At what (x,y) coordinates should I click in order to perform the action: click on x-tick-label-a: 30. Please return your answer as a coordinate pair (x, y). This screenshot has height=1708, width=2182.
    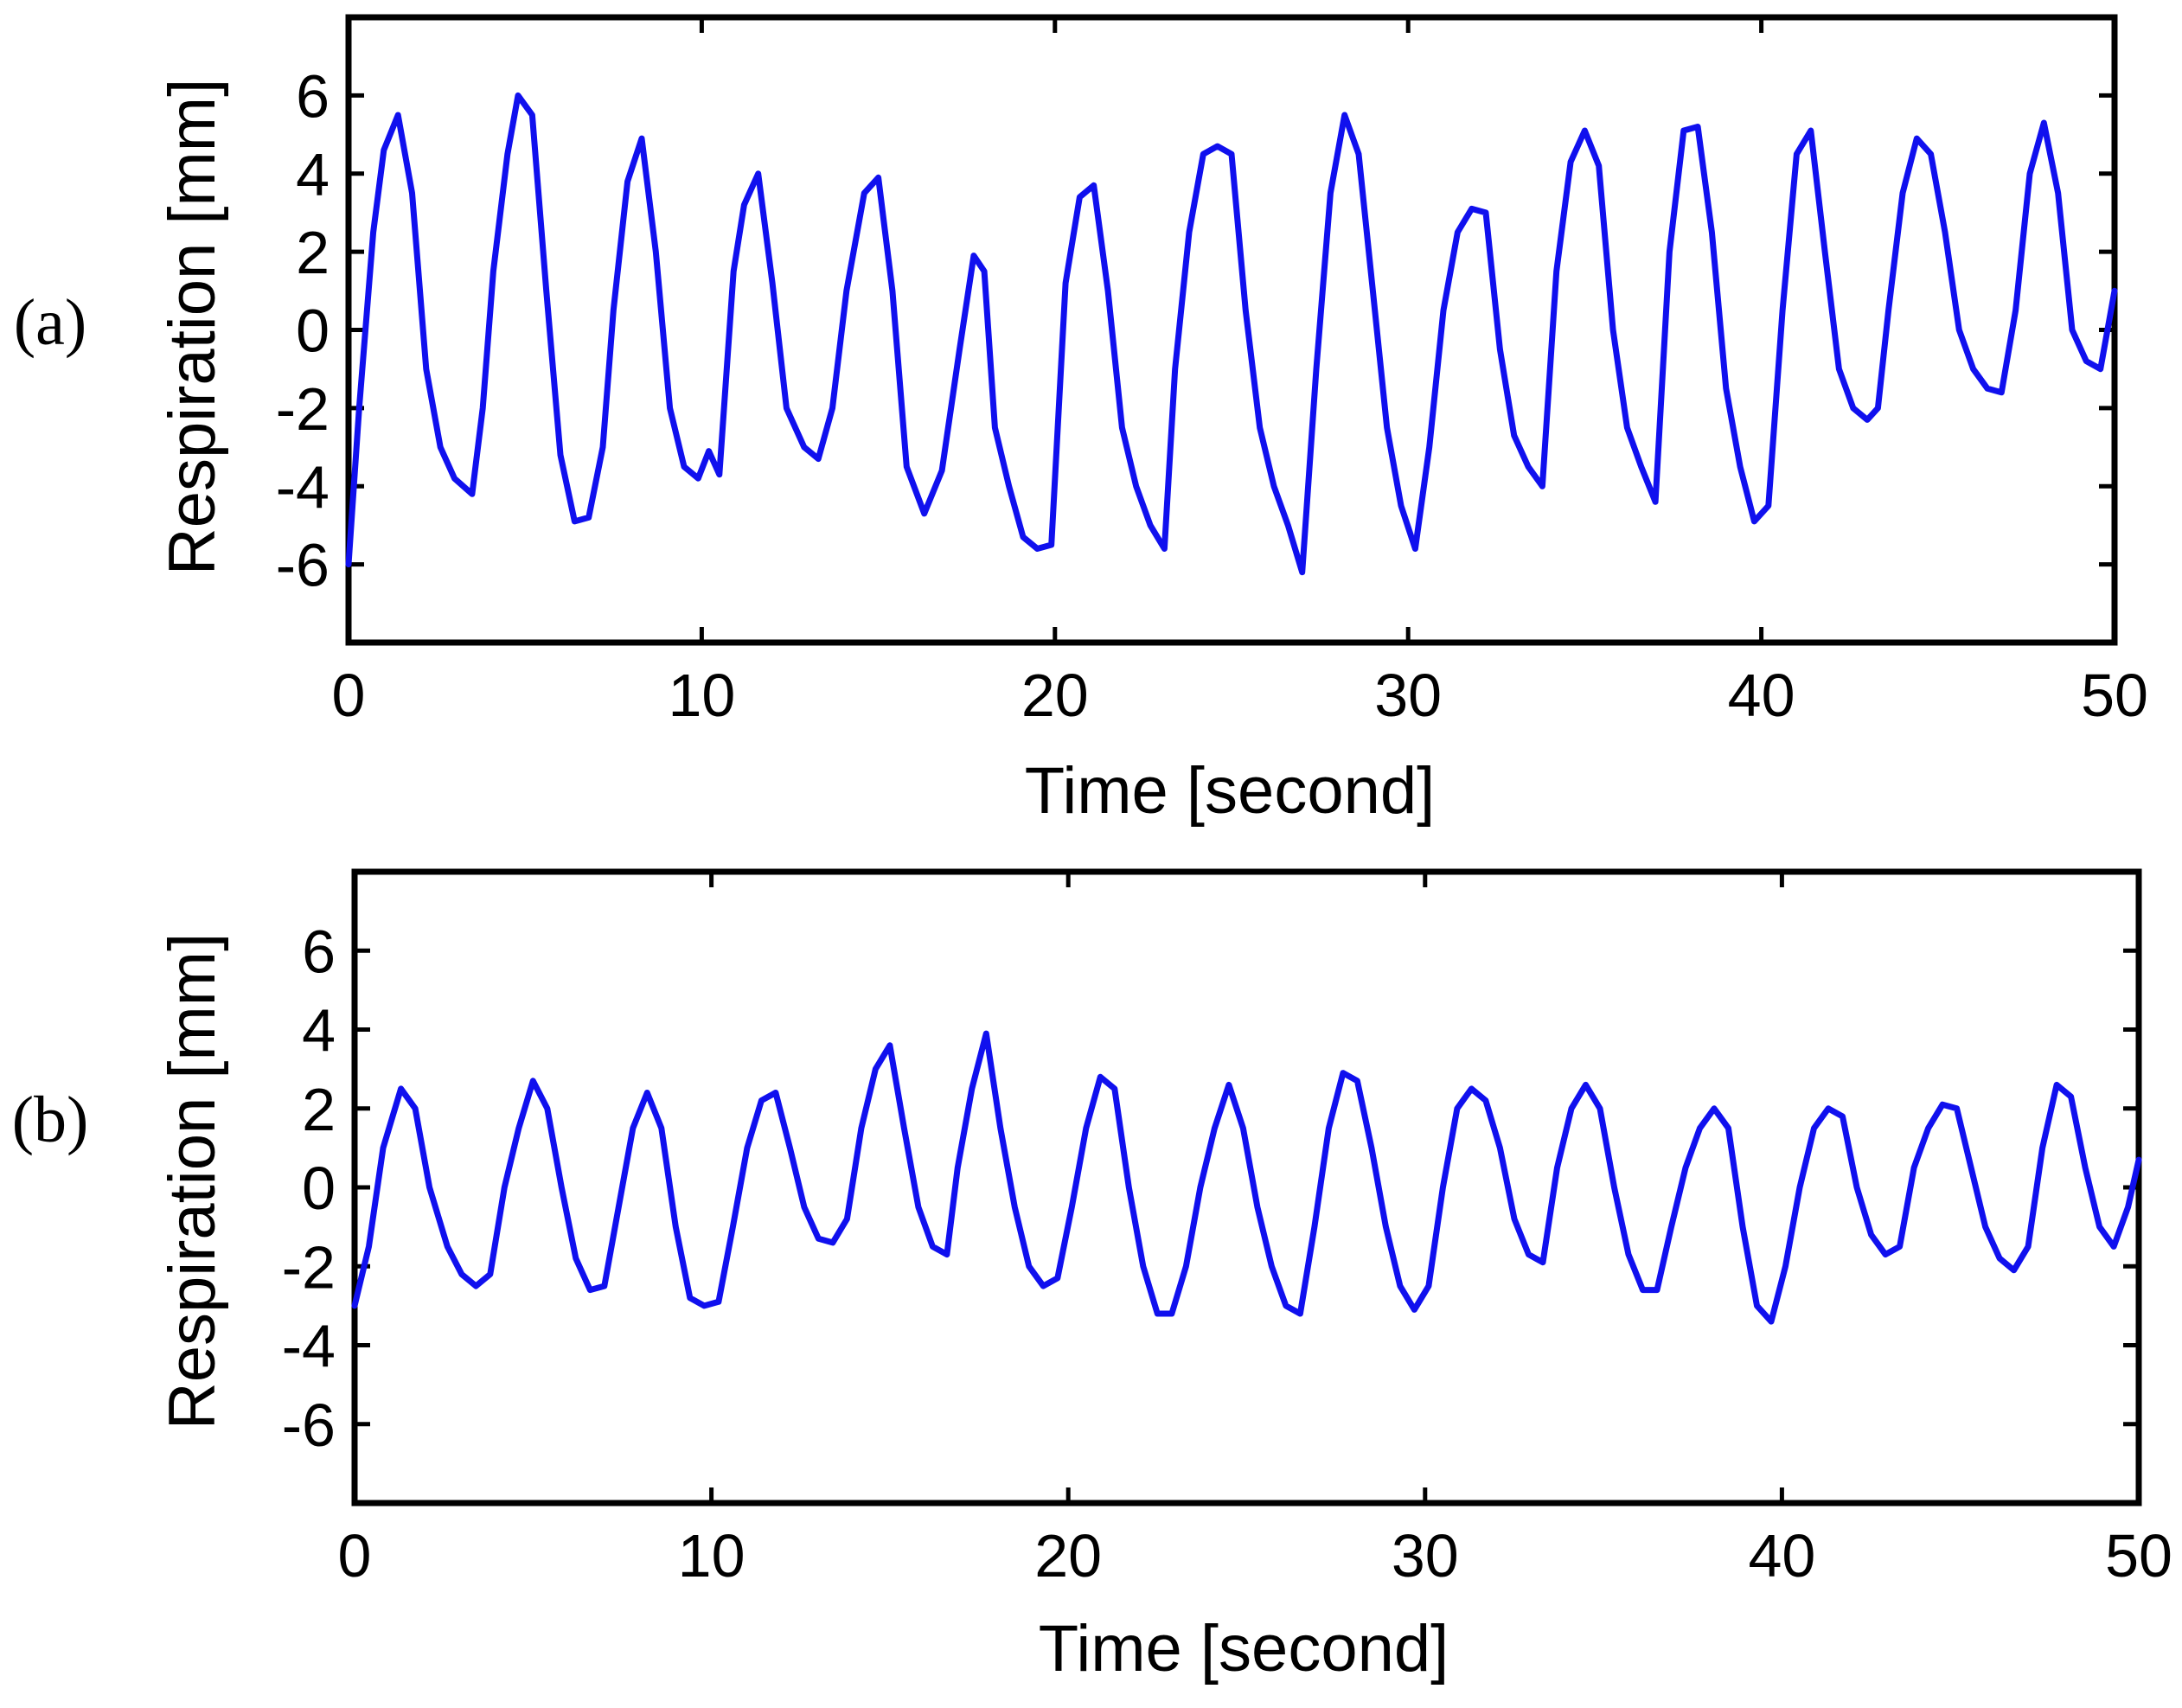
    Looking at the image, I should click on (1408, 695).